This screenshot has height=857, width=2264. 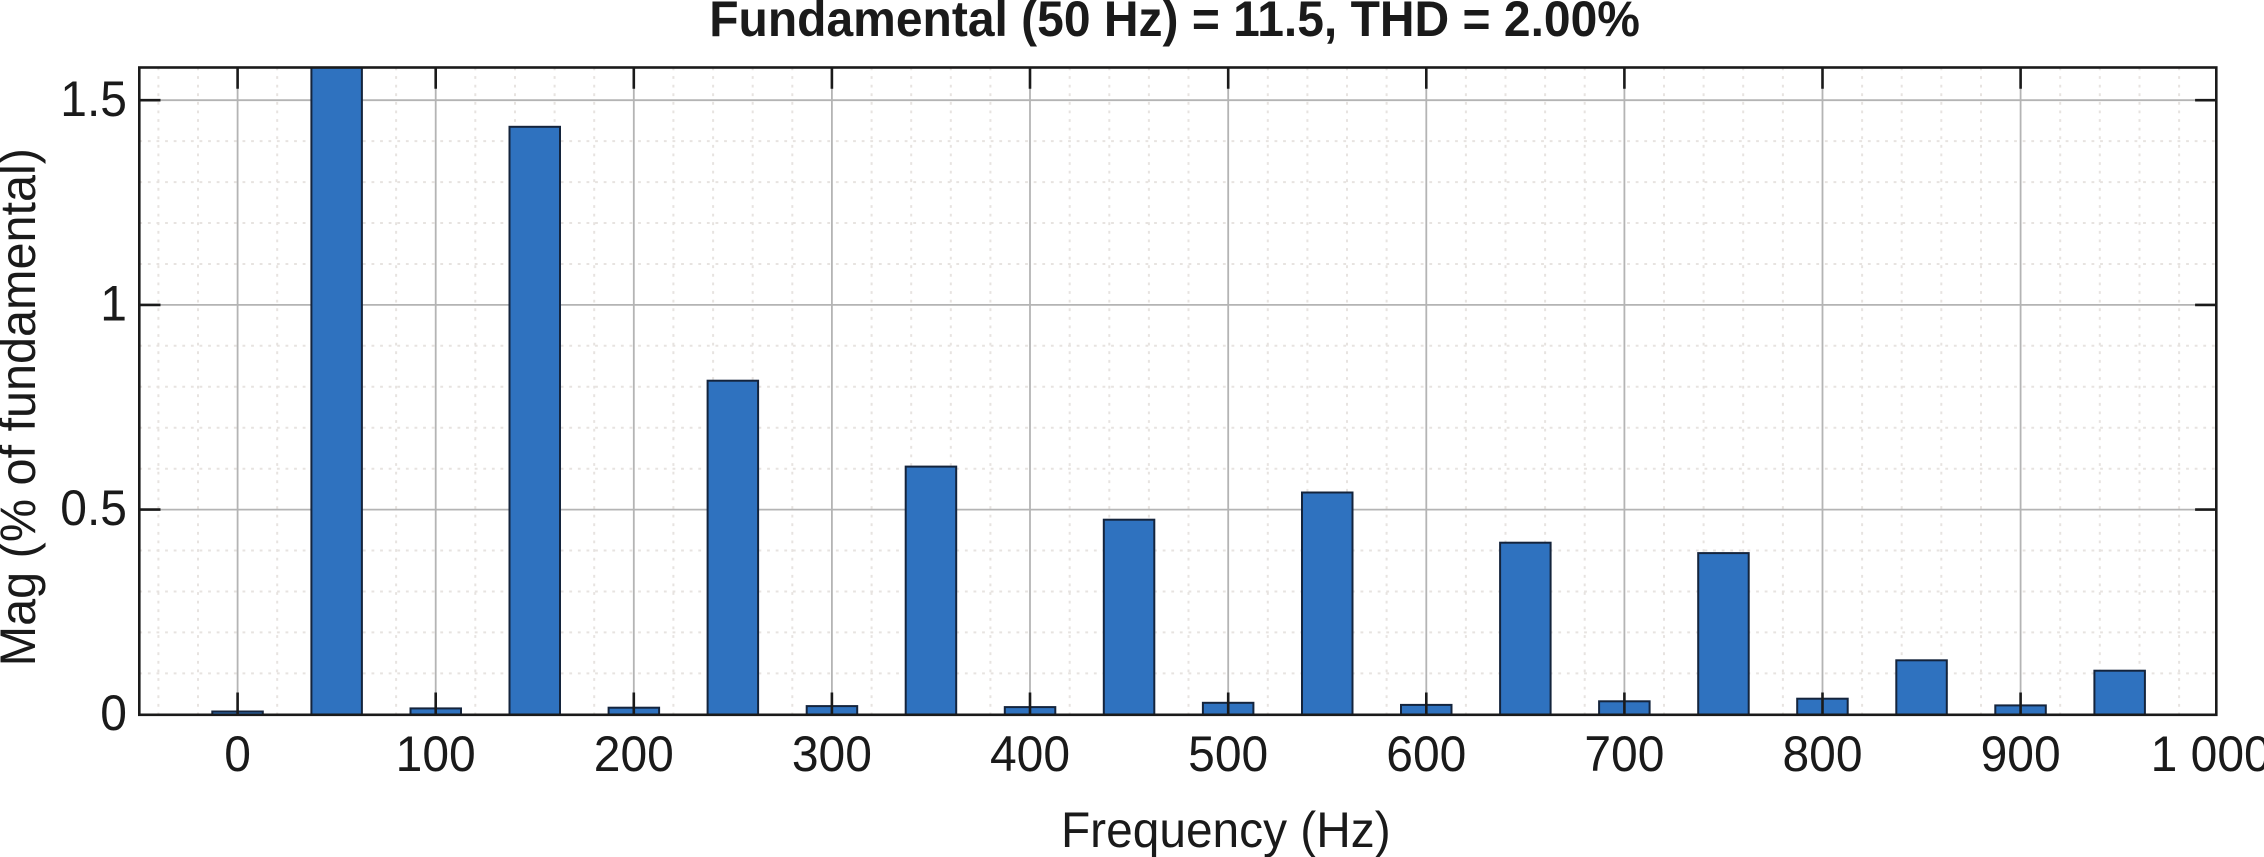 What do you see at coordinates (93, 99) in the screenshot?
I see `svg-text: 1.5` at bounding box center [93, 99].